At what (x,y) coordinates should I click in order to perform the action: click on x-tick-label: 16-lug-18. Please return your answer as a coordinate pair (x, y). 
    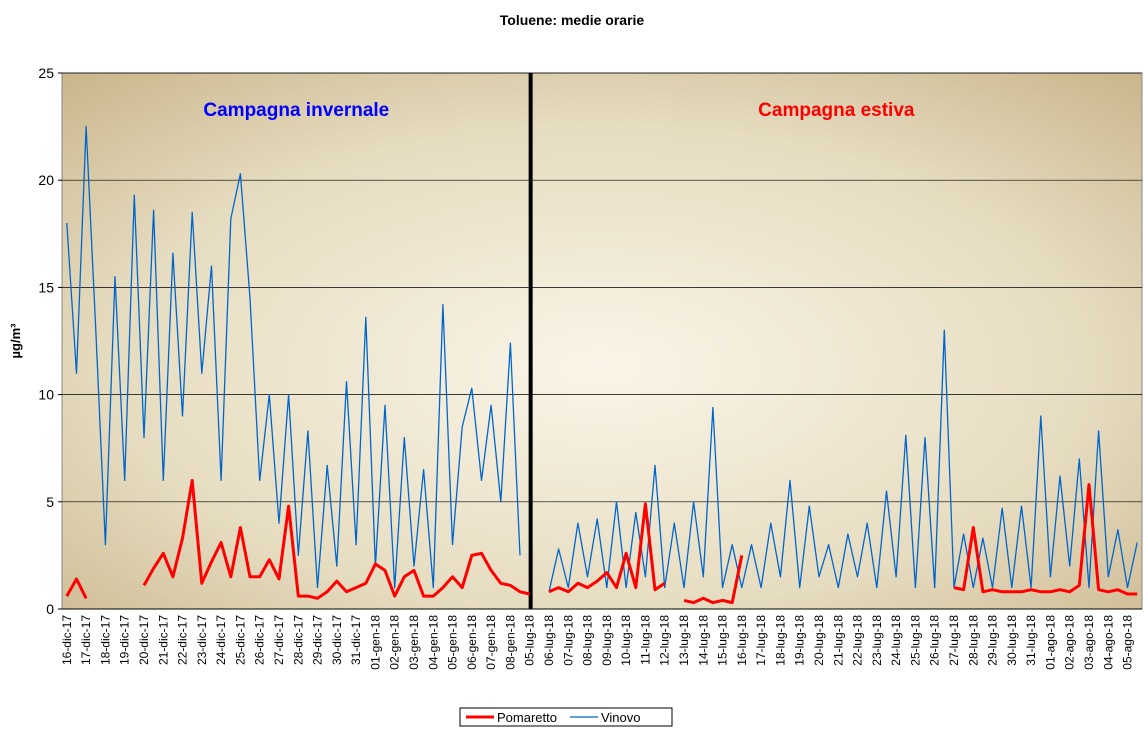
    Looking at the image, I should click on (742, 640).